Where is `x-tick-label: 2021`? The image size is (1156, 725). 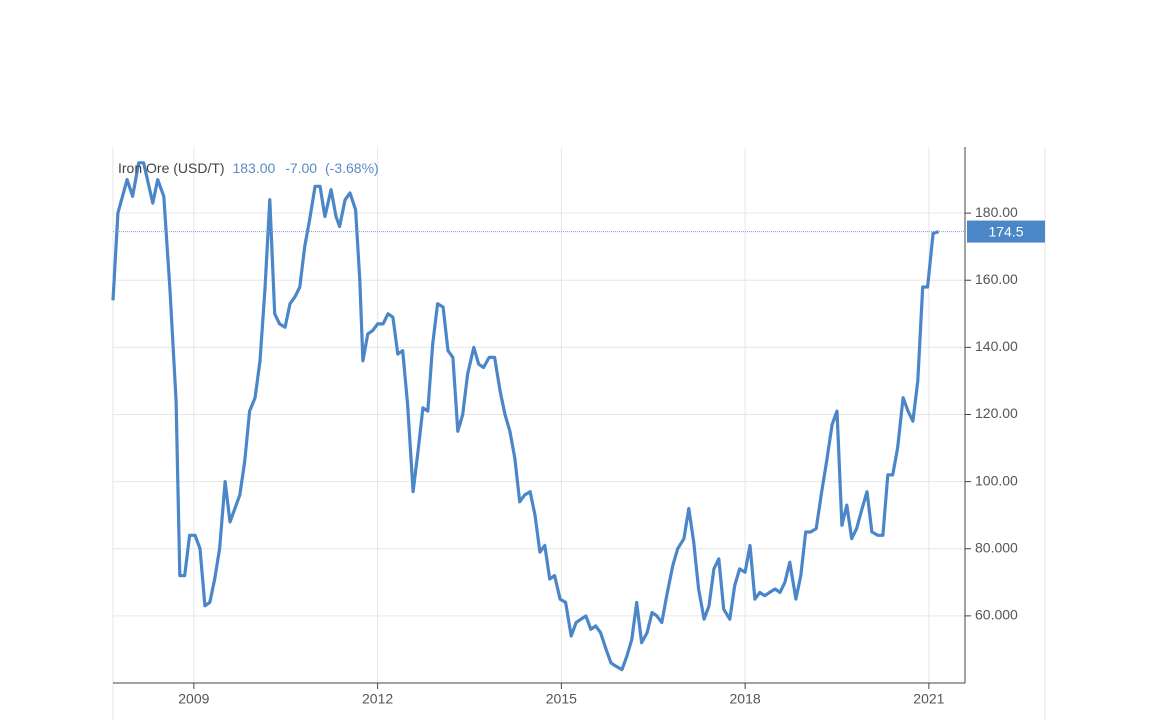 x-tick-label: 2021 is located at coordinates (928, 699).